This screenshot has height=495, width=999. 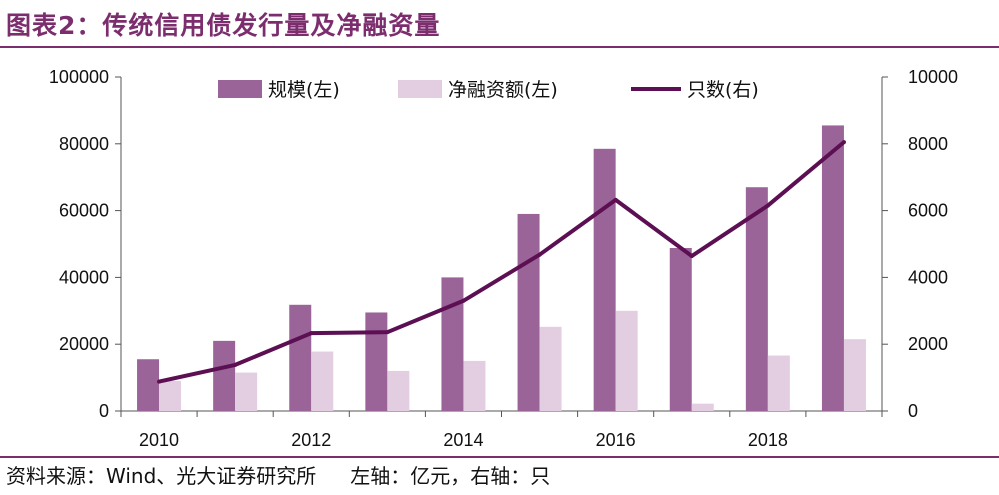 I want to click on x-tick-label: 2018, so click(x=768, y=440).